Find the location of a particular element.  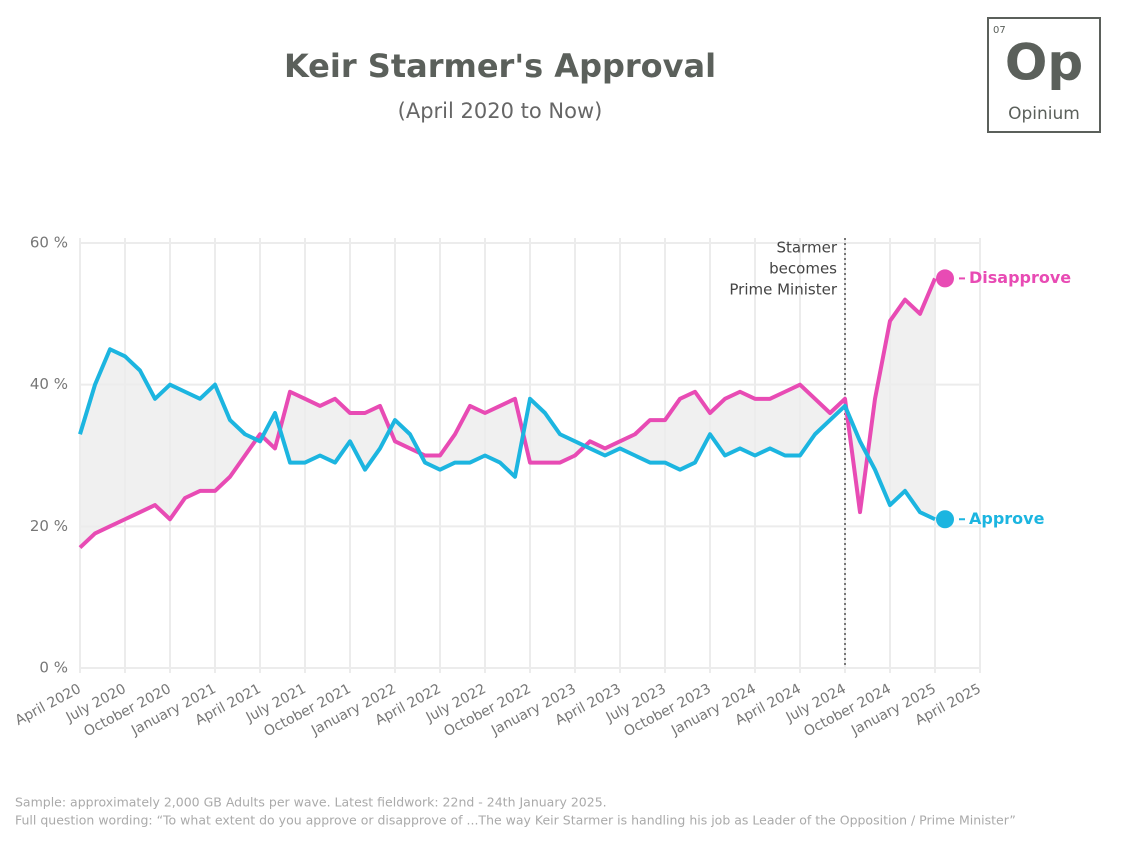

y-tick-label: 60 % is located at coordinates (49, 243).